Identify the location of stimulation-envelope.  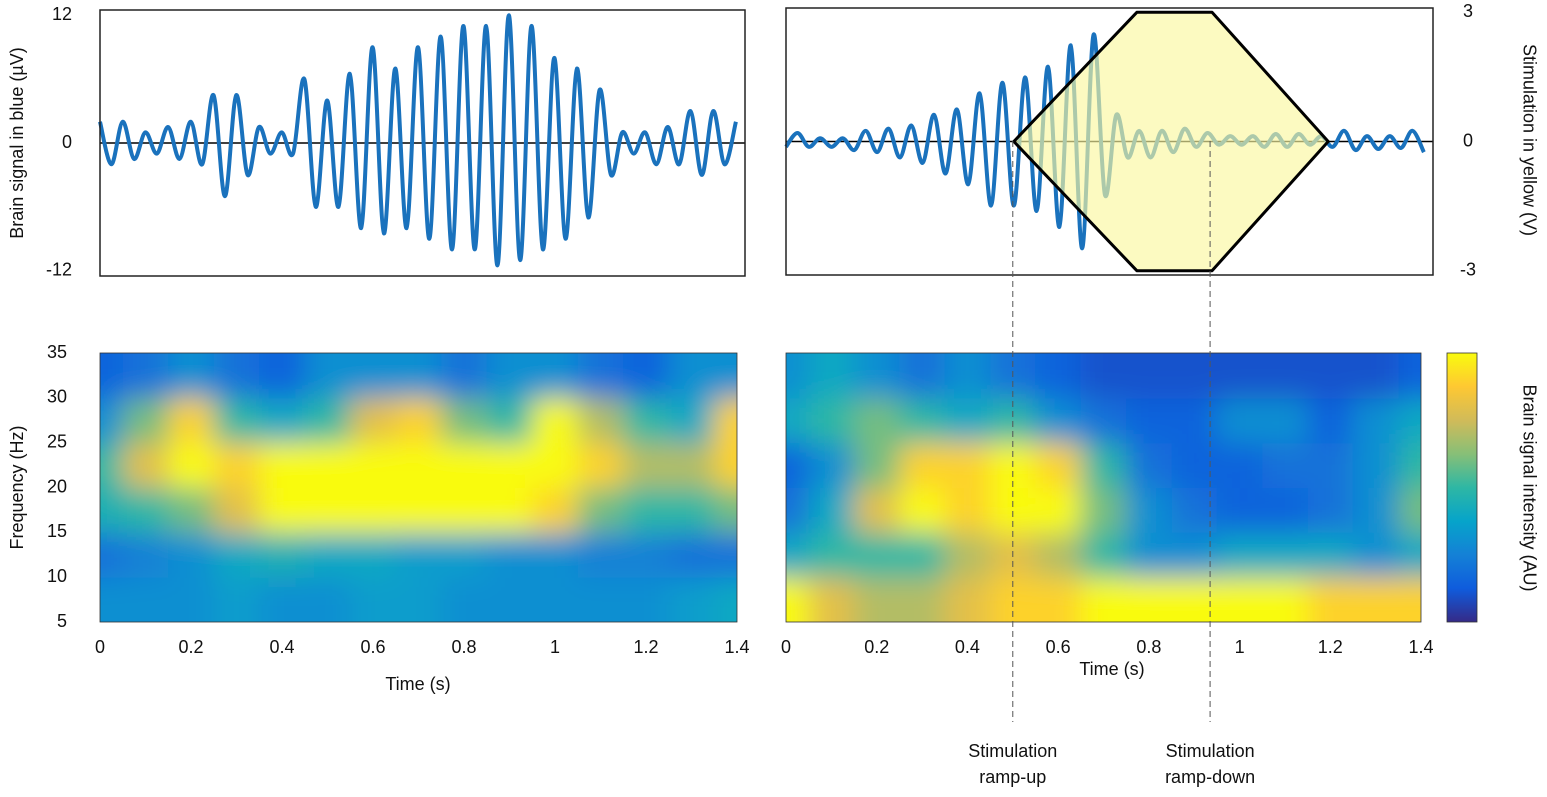
(1171, 141).